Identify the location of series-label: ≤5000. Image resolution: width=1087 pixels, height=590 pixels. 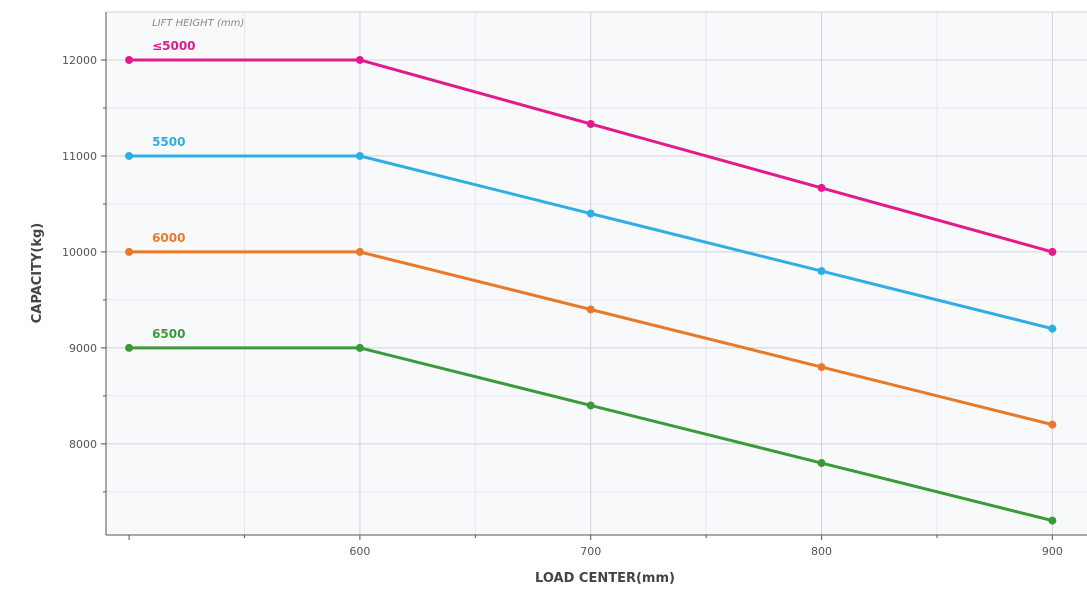
(173, 46).